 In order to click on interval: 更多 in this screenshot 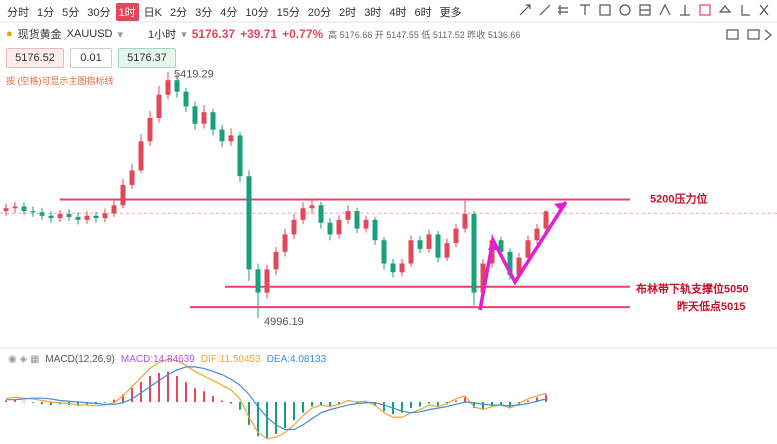, I will do `click(450, 13)`.